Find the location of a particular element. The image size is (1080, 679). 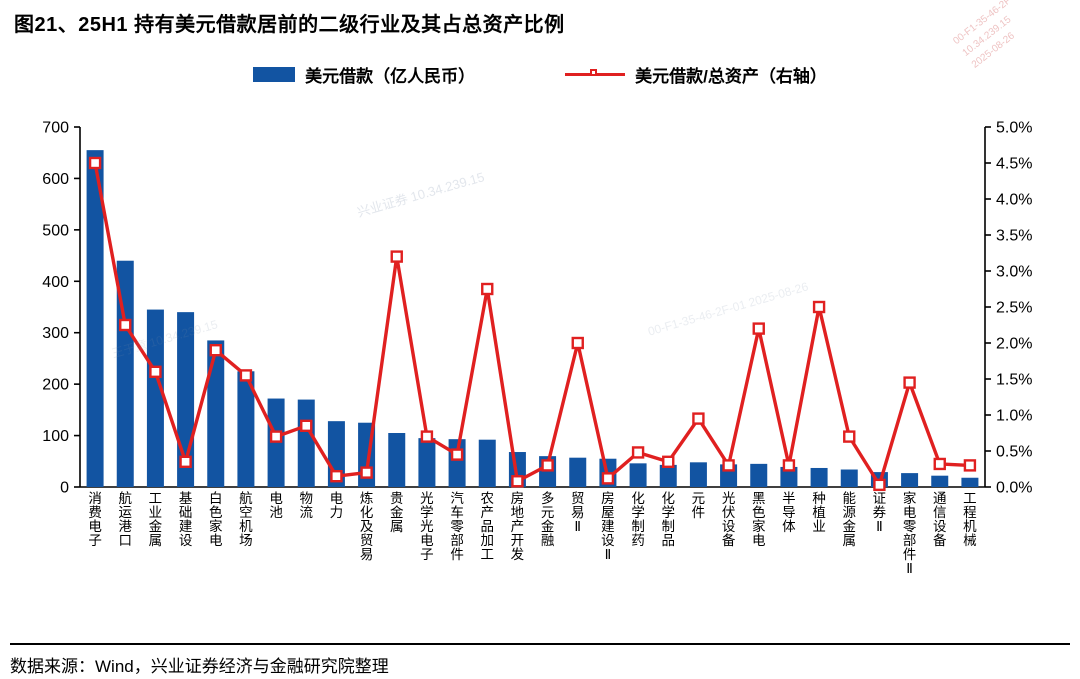

line-swatch-marker is located at coordinates (594, 72).